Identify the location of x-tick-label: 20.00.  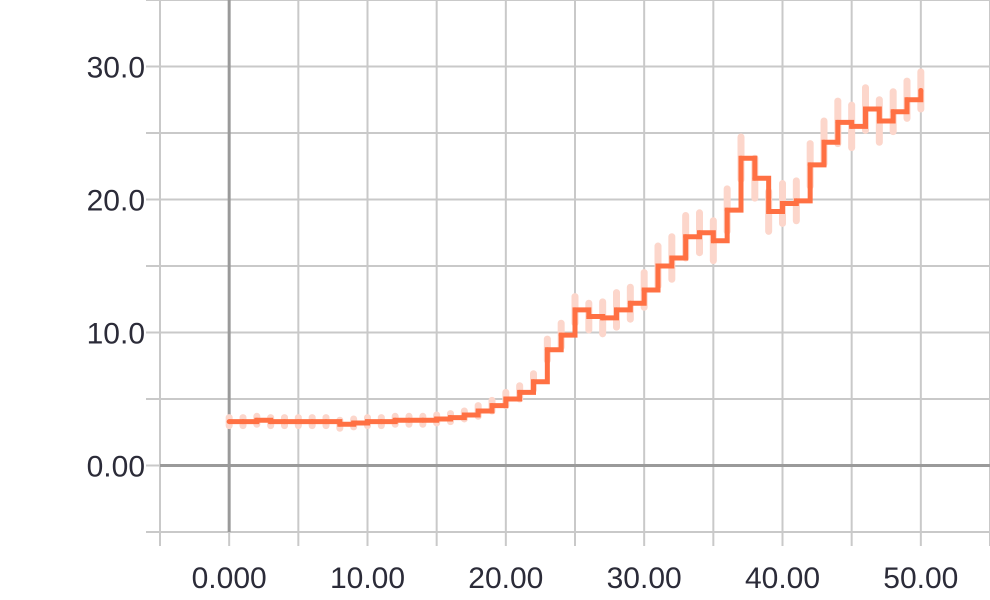
(505, 578).